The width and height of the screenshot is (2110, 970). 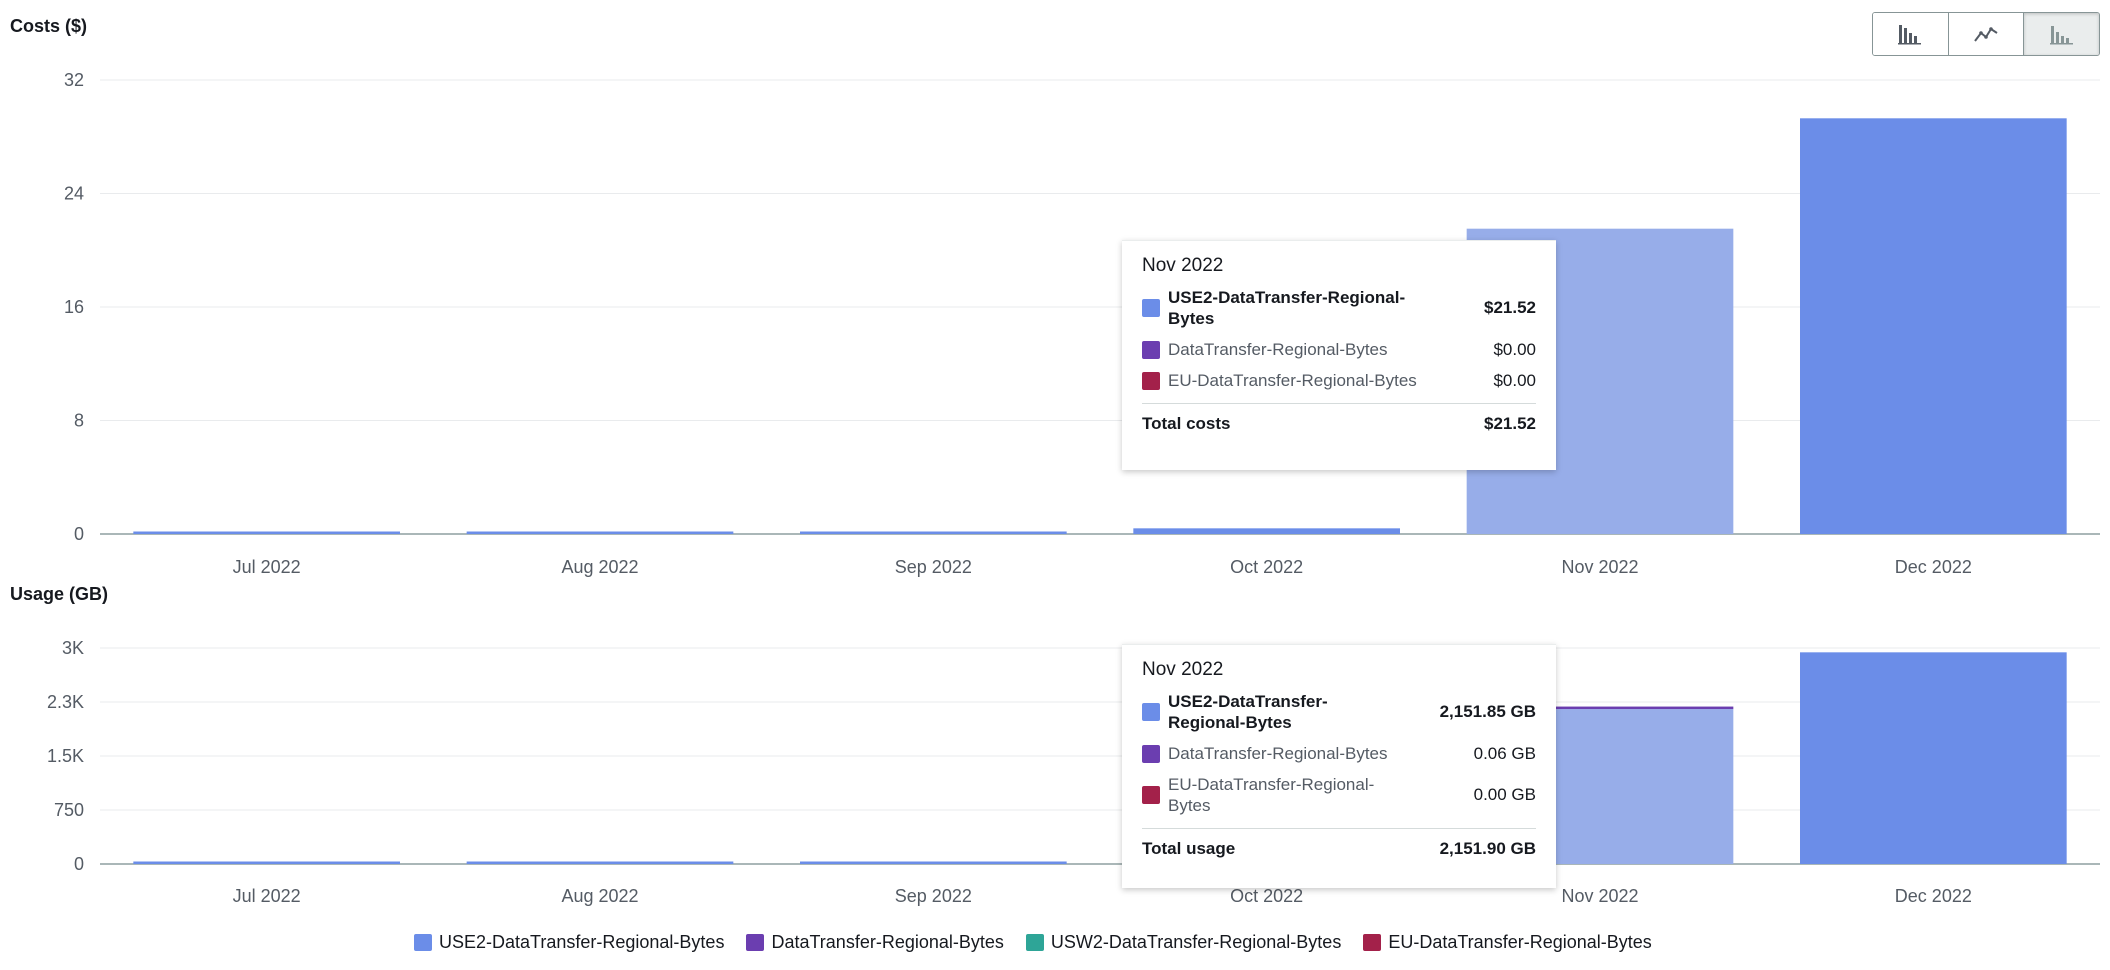 What do you see at coordinates (887, 942) in the screenshot?
I see `legend-label: DataTransfer-Regional-Bytes` at bounding box center [887, 942].